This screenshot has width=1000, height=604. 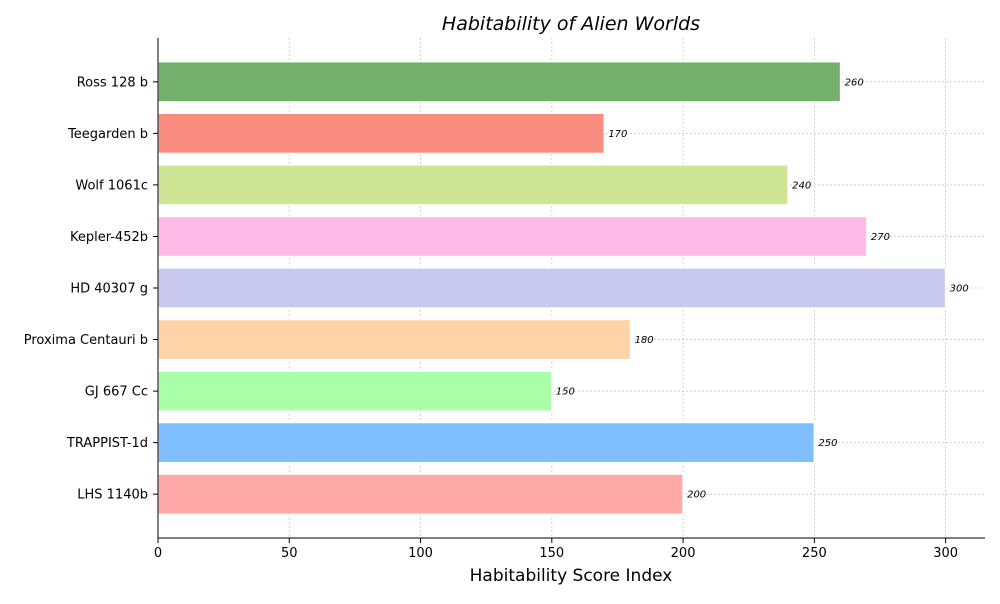 What do you see at coordinates (617, 134) in the screenshot?
I see `value-label: 170` at bounding box center [617, 134].